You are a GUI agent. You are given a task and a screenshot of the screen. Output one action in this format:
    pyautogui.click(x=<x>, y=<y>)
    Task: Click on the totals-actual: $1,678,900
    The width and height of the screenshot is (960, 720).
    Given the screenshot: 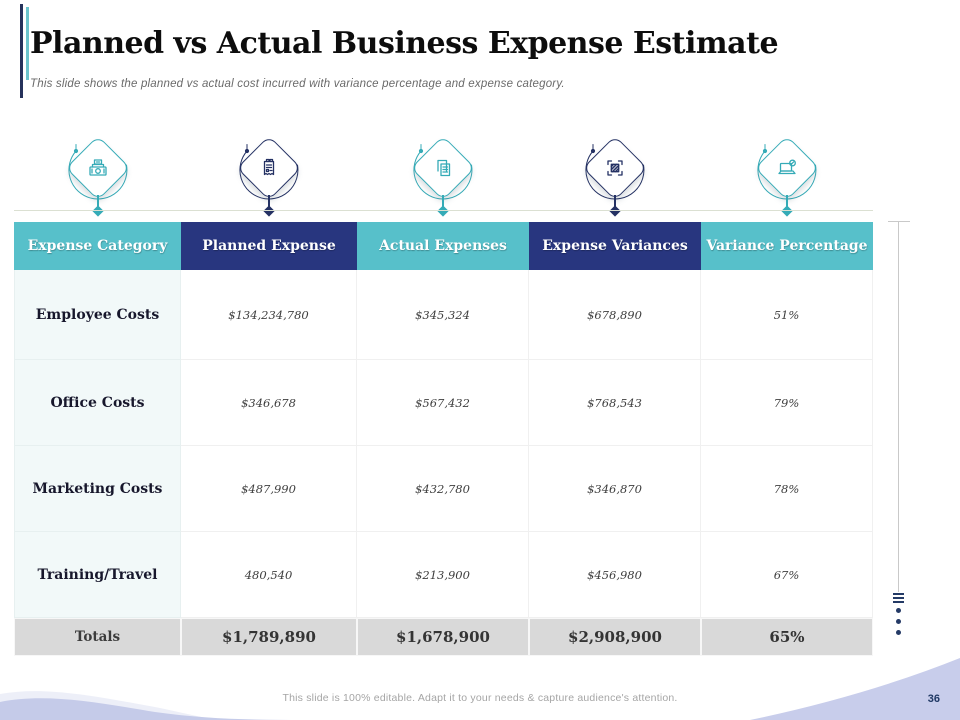 What is the action you would take?
    pyautogui.click(x=443, y=637)
    